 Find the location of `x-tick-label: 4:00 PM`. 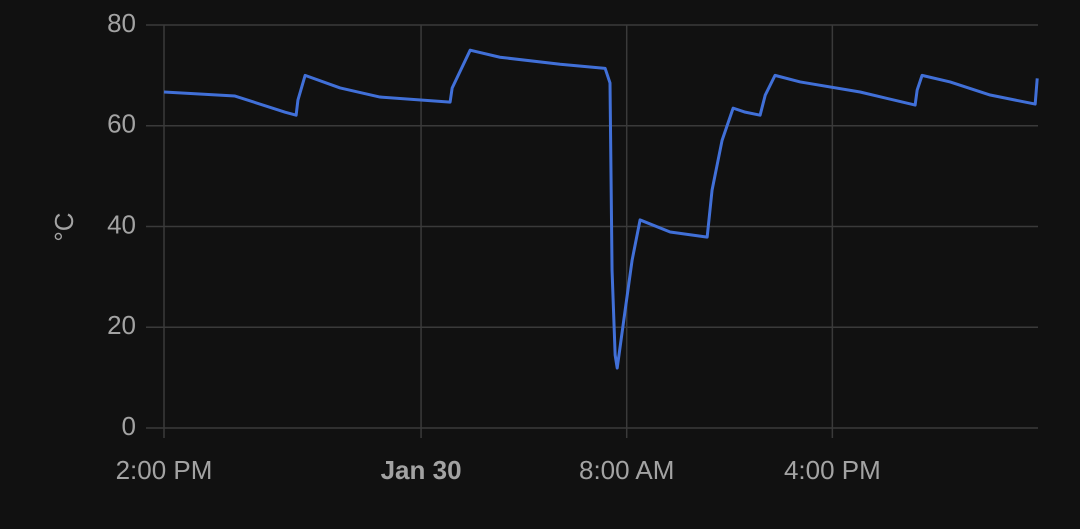

x-tick-label: 4:00 PM is located at coordinates (832, 470).